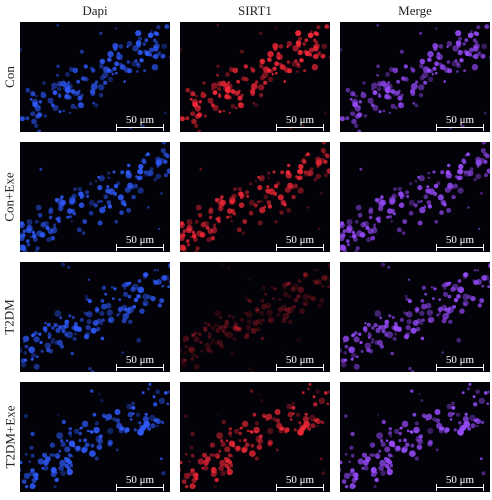 This screenshot has height=500, width=492. Describe the element at coordinates (300, 120) in the screenshot. I see `scale-bar-label: 50 μm` at that location.